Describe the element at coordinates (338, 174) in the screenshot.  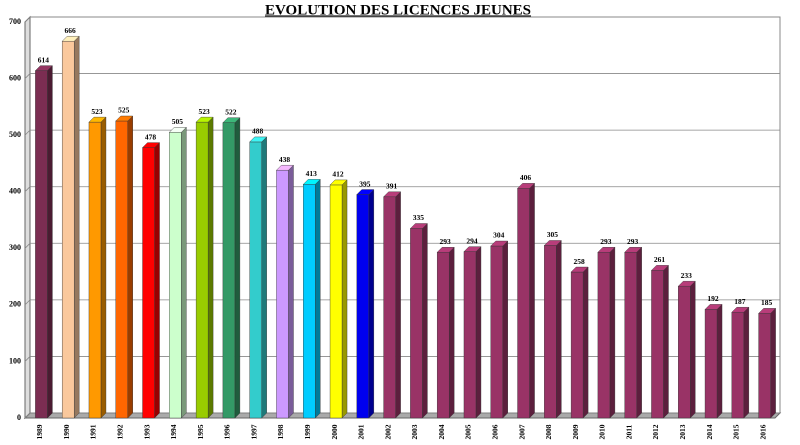
I see `value-label: 412` at that location.